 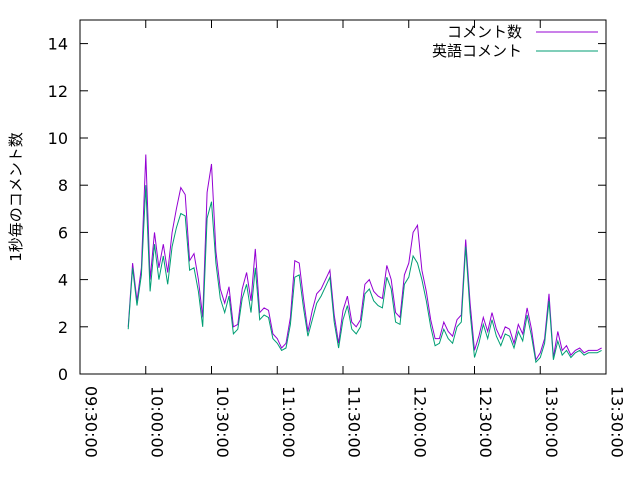 What do you see at coordinates (63, 232) in the screenshot?
I see `y-tick-label: 6` at bounding box center [63, 232].